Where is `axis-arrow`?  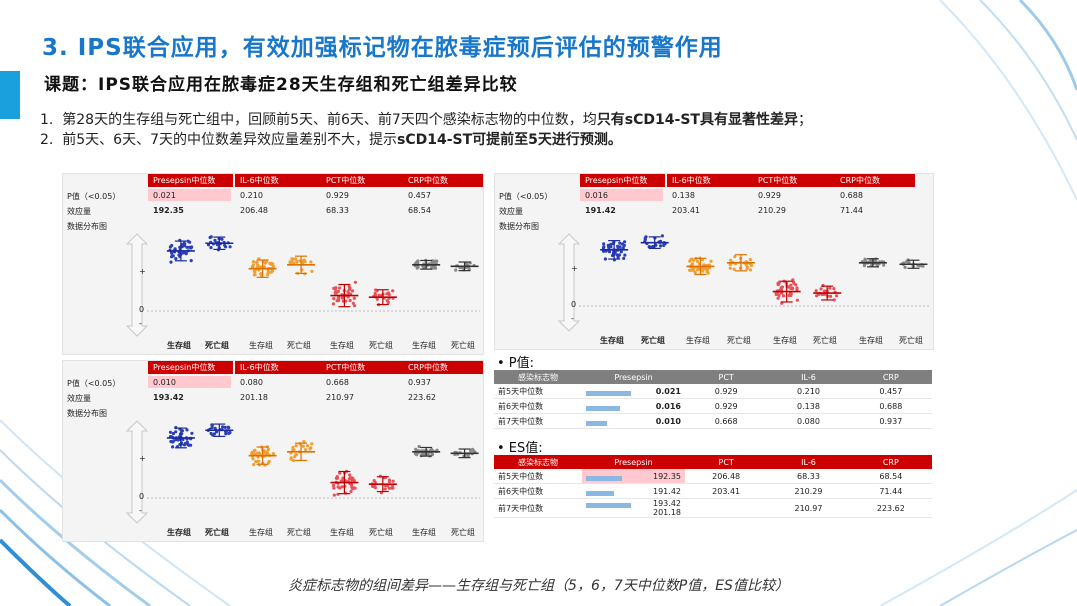 axis-arrow is located at coordinates (569, 282).